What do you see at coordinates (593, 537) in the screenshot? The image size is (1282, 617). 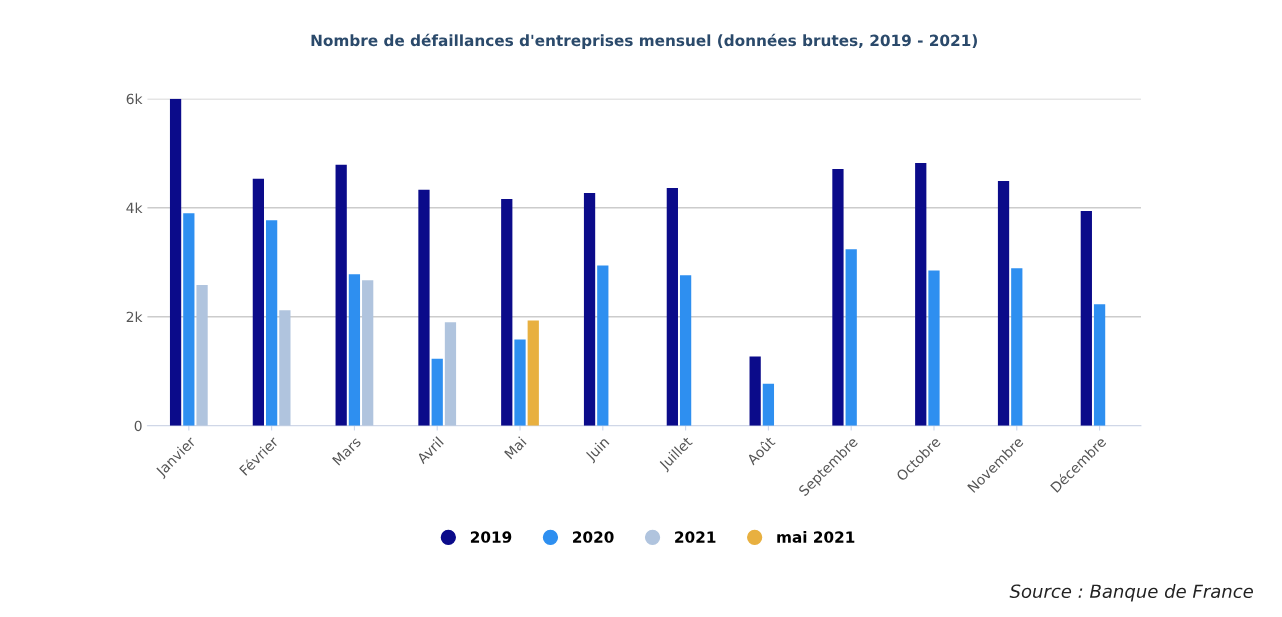 I see `legend-label: 2020` at bounding box center [593, 537].